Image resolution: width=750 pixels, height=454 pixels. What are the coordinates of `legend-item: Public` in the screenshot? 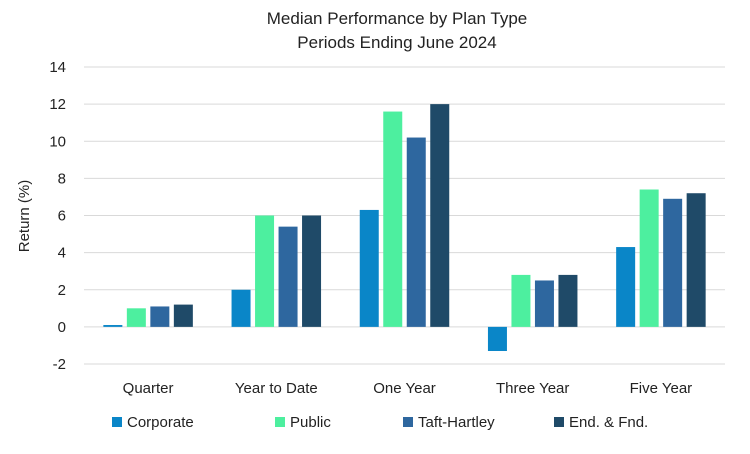 It's located at (303, 422).